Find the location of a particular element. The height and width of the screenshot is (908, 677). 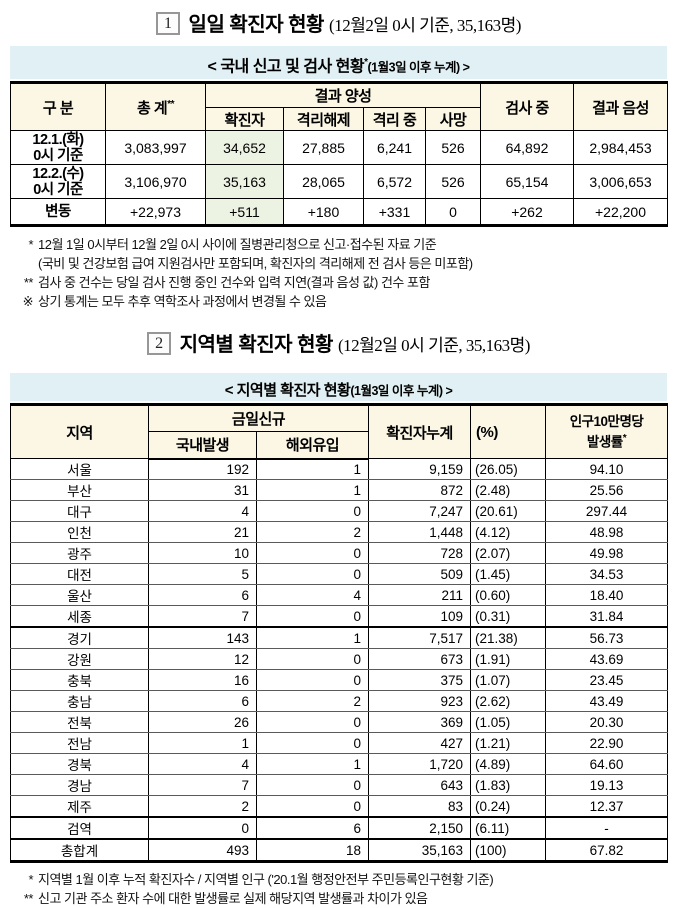

table-row: 경기 143 1 7,517 (21.38) 56.73 is located at coordinates (339, 637).